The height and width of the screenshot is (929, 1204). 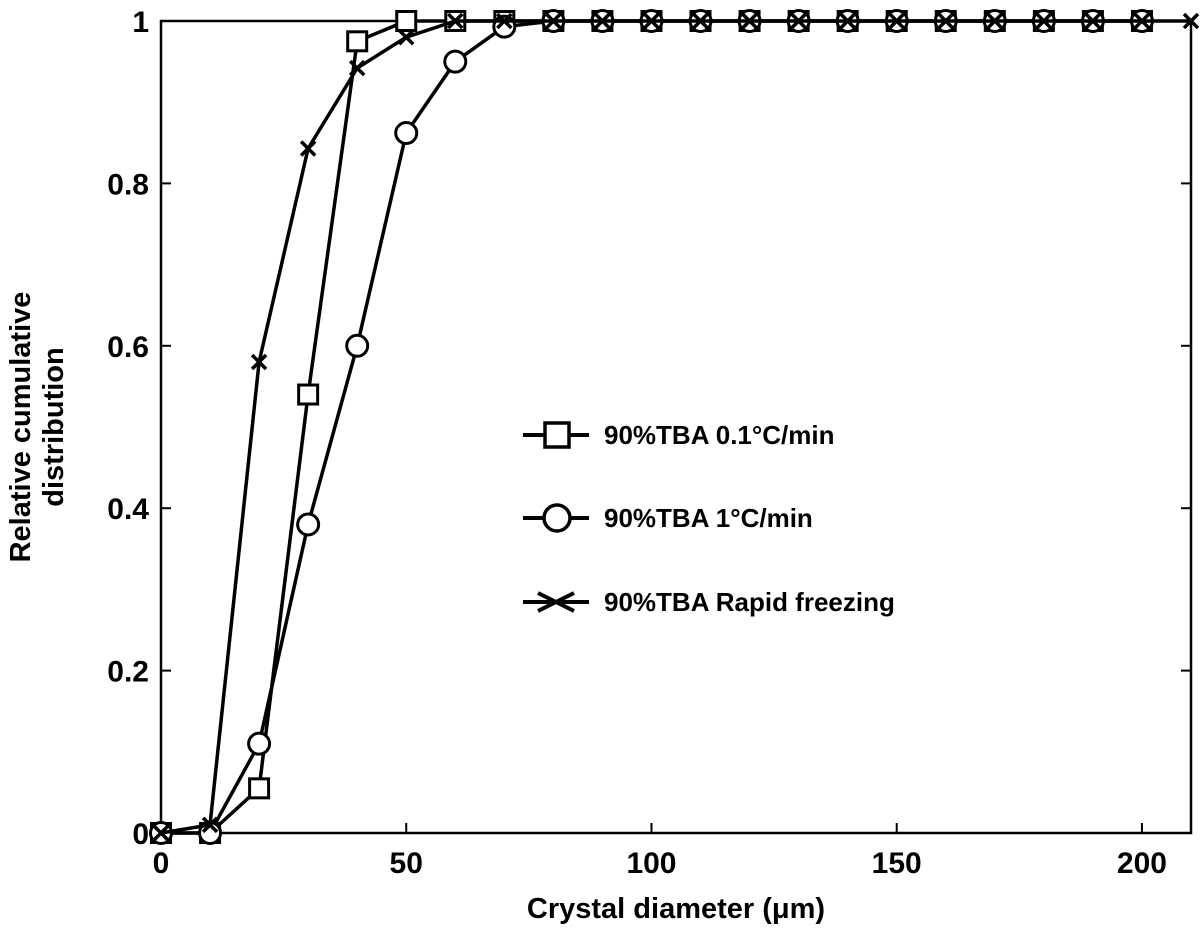 What do you see at coordinates (406, 863) in the screenshot?
I see `x-tick-label: 50` at bounding box center [406, 863].